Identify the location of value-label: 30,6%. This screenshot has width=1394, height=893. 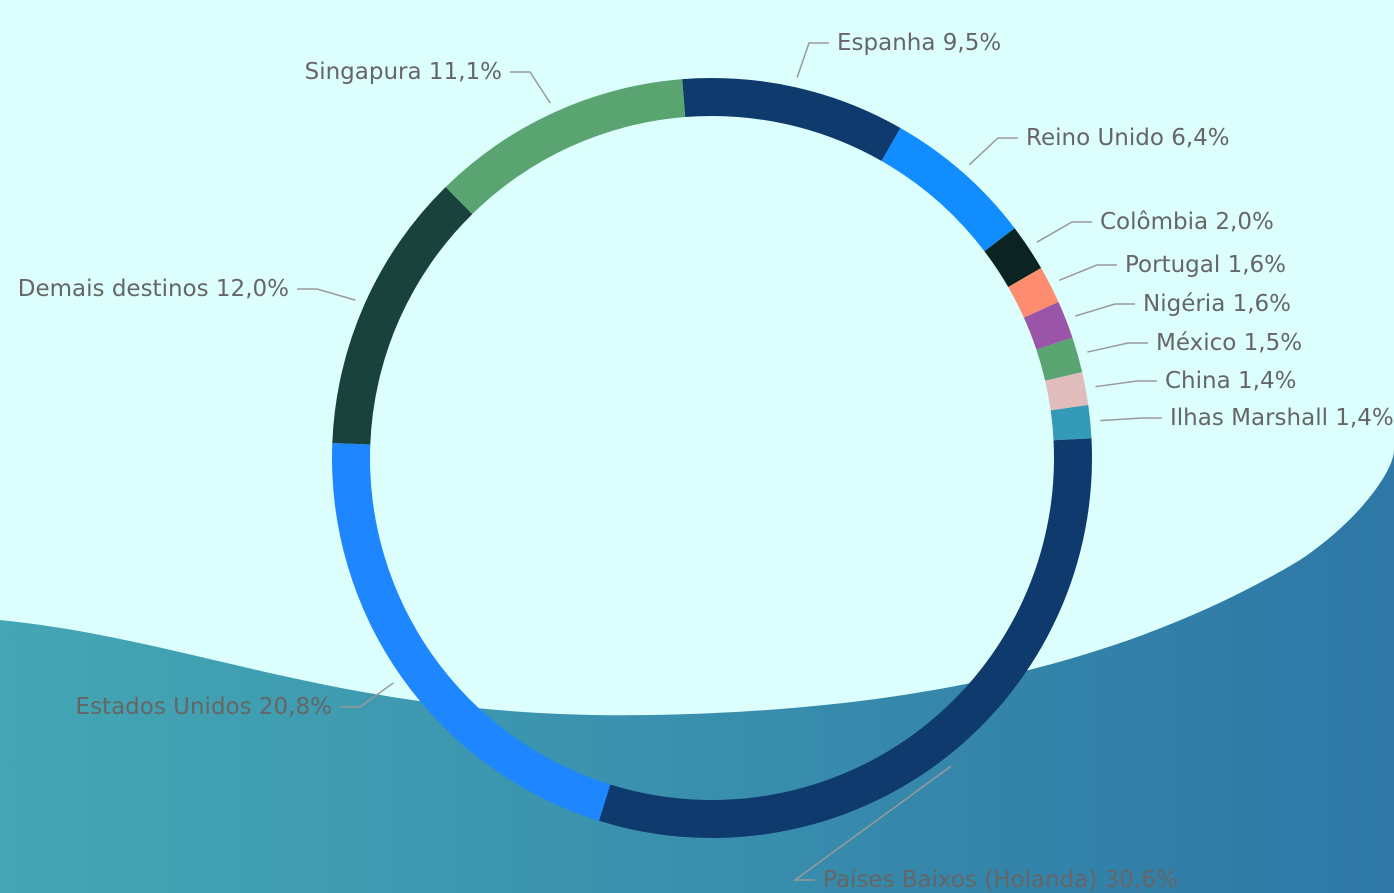
(1141, 880).